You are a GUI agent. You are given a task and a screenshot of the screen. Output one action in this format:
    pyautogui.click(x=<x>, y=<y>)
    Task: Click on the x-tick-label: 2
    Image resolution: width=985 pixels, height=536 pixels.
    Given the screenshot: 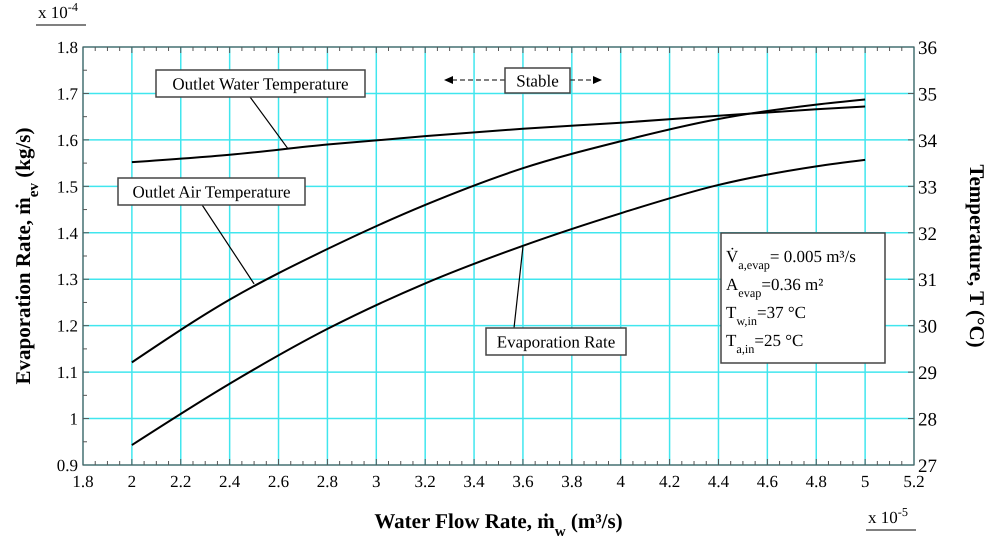 What is the action you would take?
    pyautogui.click(x=132, y=481)
    